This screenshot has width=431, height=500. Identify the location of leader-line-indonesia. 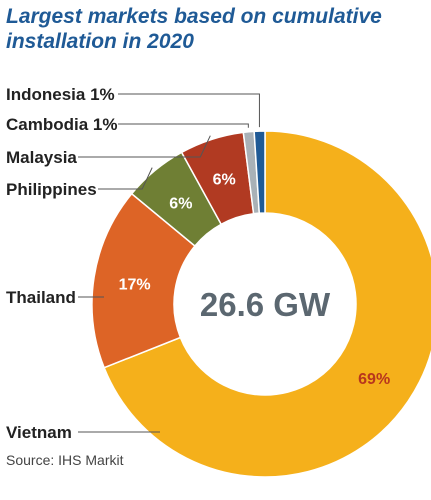
(189, 110).